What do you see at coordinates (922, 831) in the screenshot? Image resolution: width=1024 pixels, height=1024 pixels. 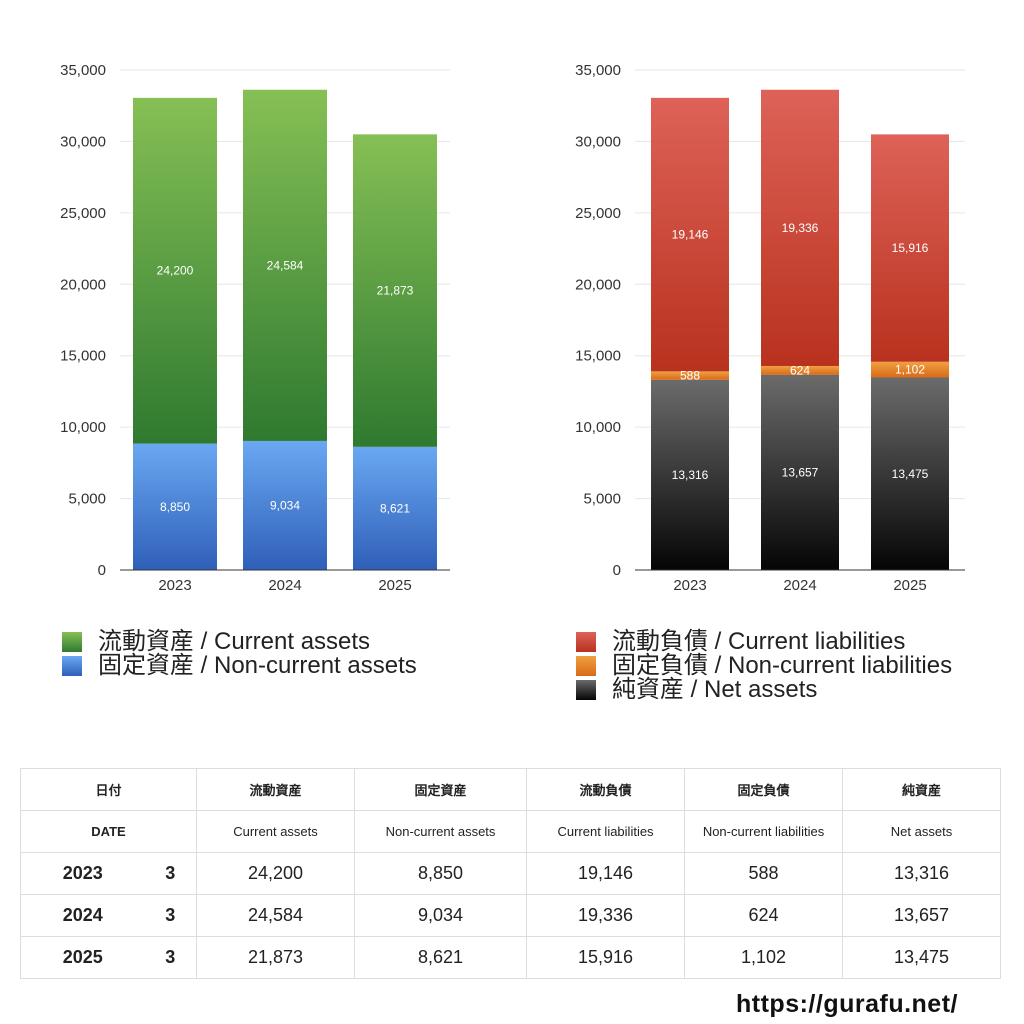 I see `header-net-assets-en: Net assets` at bounding box center [922, 831].